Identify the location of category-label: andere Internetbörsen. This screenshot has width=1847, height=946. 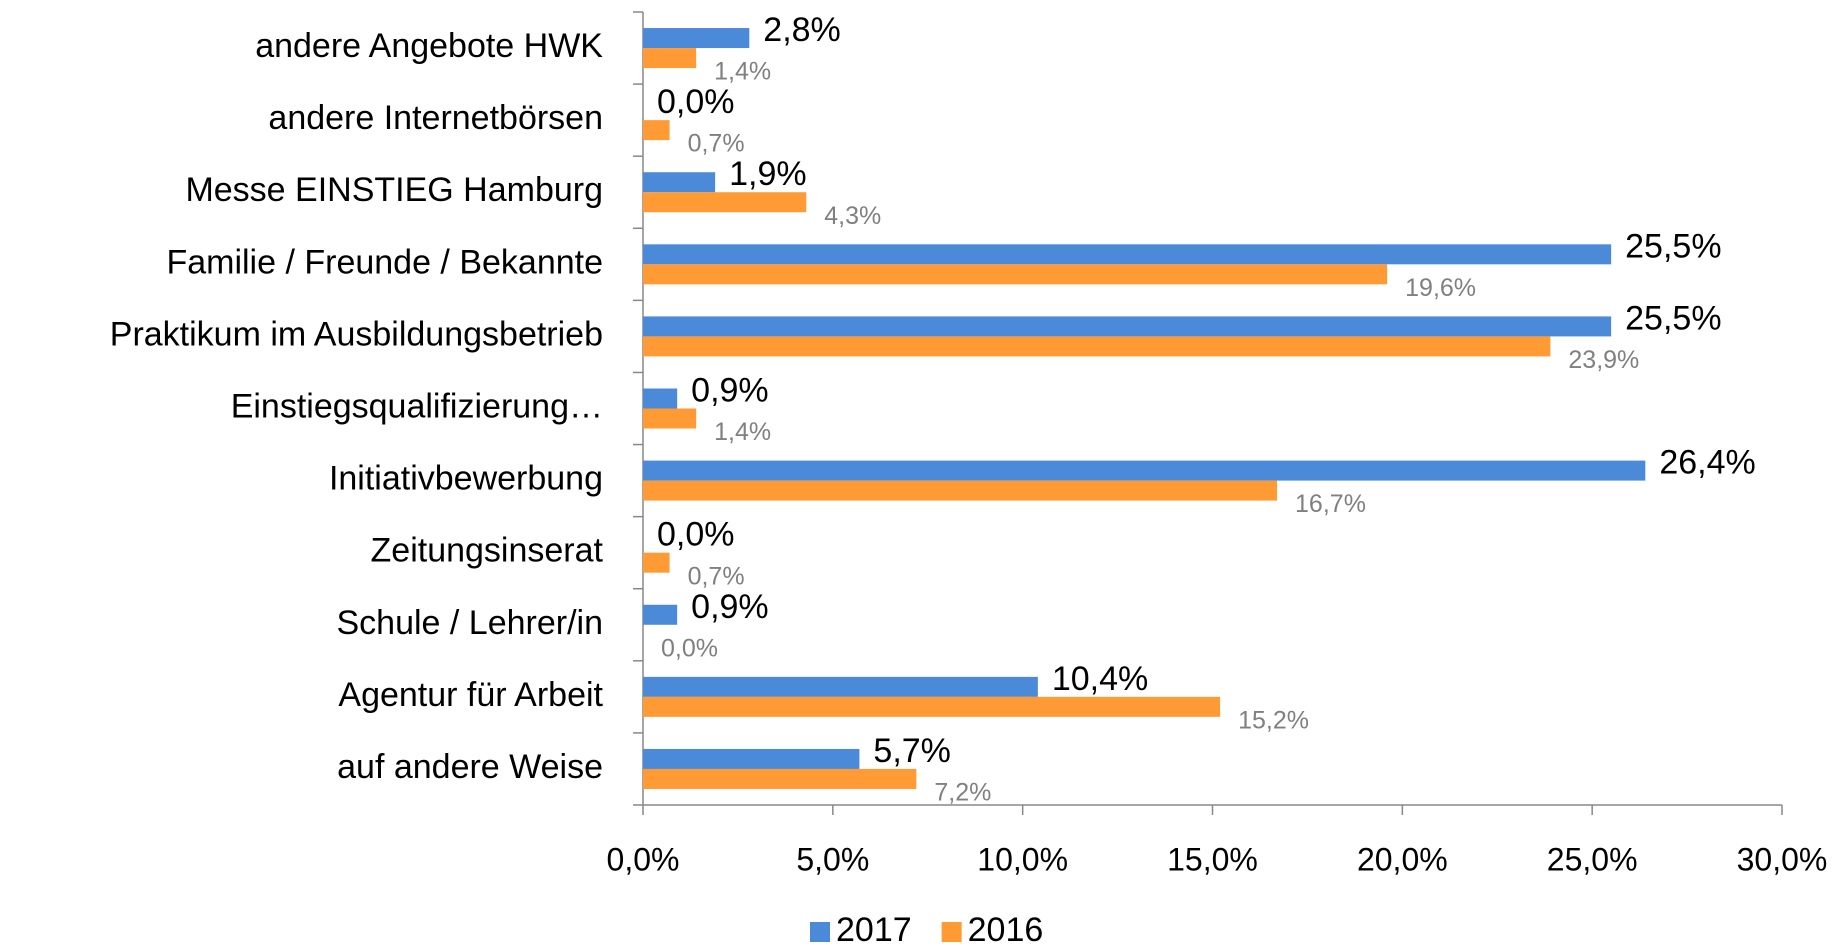
(435, 118).